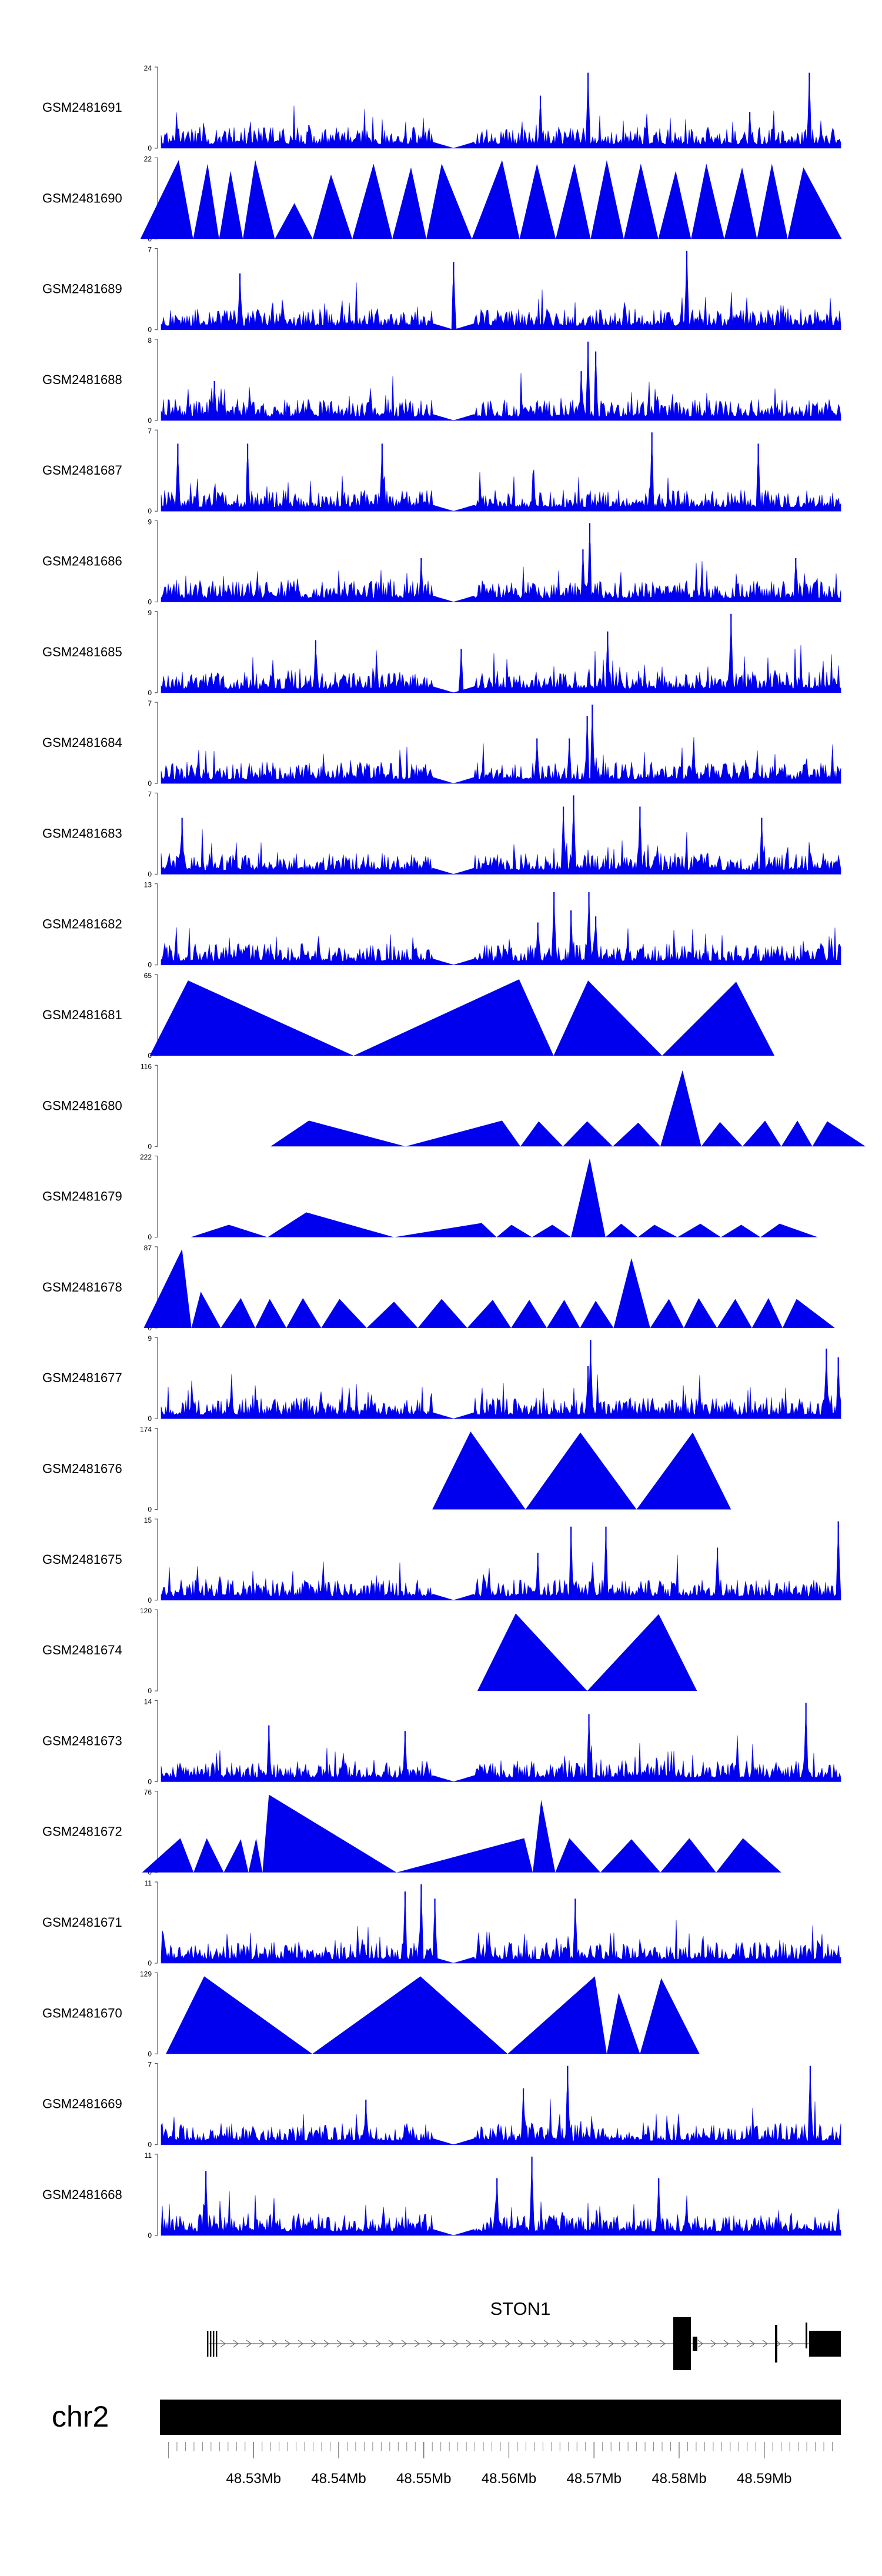 The height and width of the screenshot is (2576, 882). Describe the element at coordinates (148, 1520) in the screenshot. I see `track-ymax-label: 15` at that location.